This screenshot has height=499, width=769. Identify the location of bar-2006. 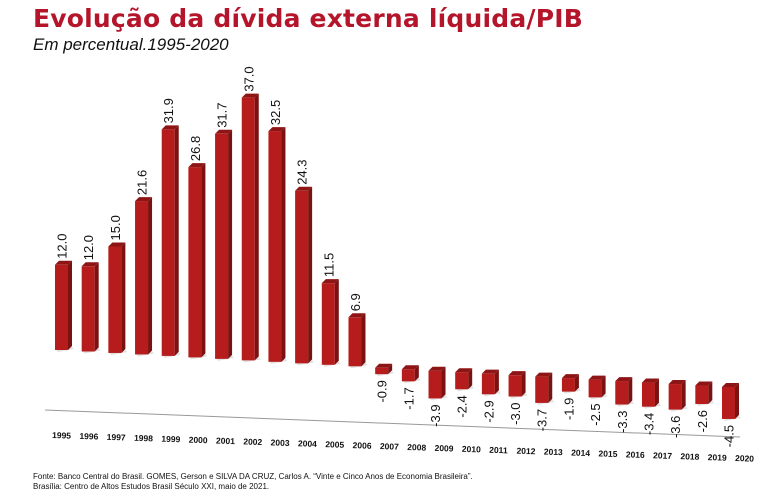
(358, 341).